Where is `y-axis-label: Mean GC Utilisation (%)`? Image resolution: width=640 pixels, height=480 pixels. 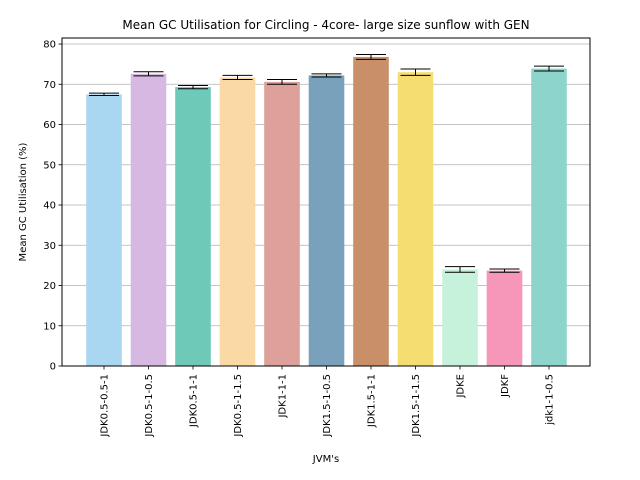 y-axis-label: Mean GC Utilisation (%) is located at coordinates (23, 201).